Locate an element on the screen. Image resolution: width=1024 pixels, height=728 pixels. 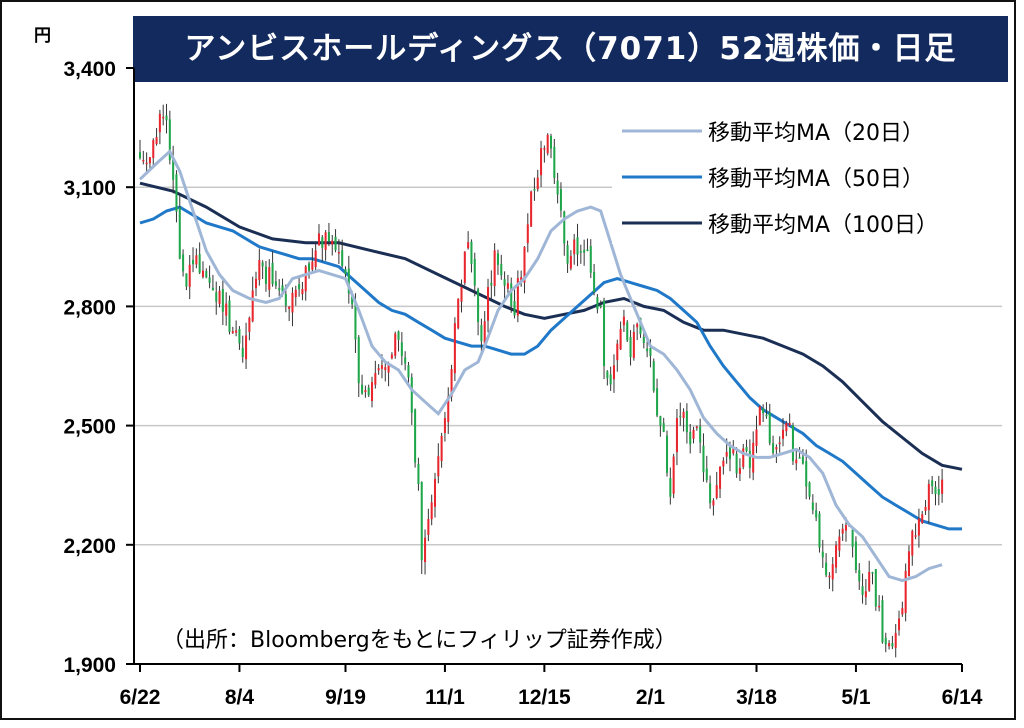
y-tick-labels: 3,400 3,100 2,800 2,500 2,200 1,900 is located at coordinates (89, 367).